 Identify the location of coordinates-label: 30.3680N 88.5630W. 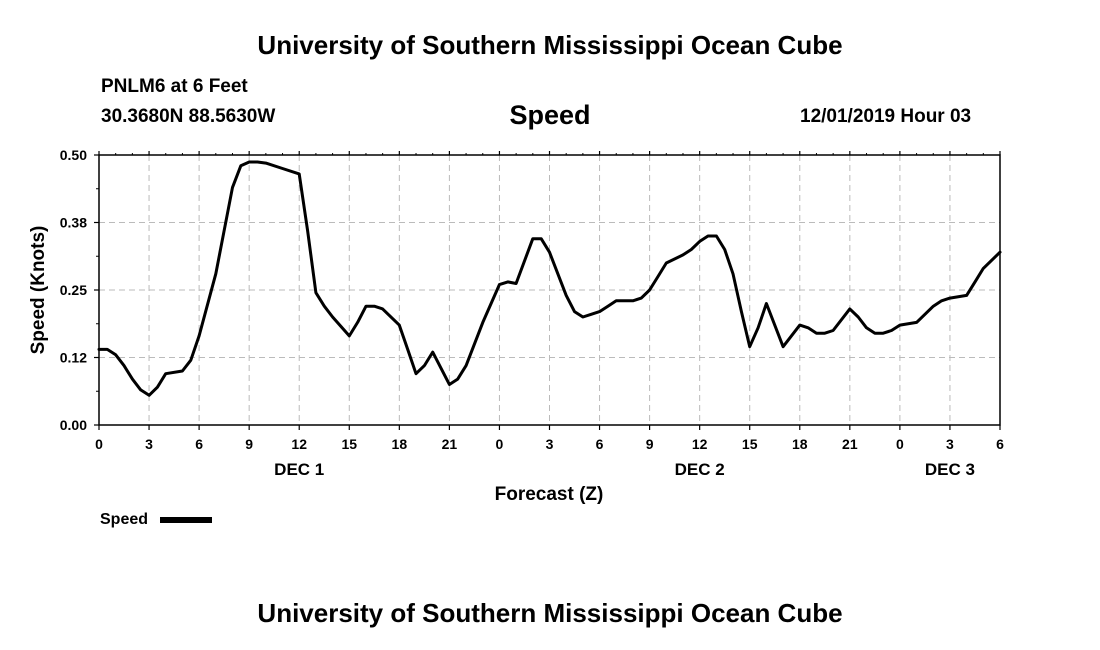
(188, 116).